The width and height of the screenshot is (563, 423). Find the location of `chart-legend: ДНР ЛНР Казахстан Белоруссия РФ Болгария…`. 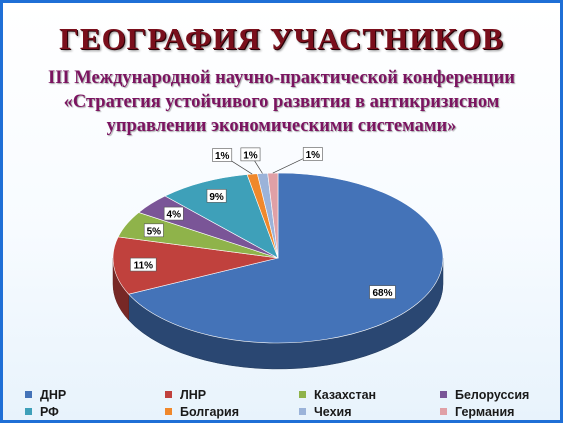

chart-legend: ДНР ЛНР Казахстан Белоруссия РФ Болгария… is located at coordinates (290, 403).